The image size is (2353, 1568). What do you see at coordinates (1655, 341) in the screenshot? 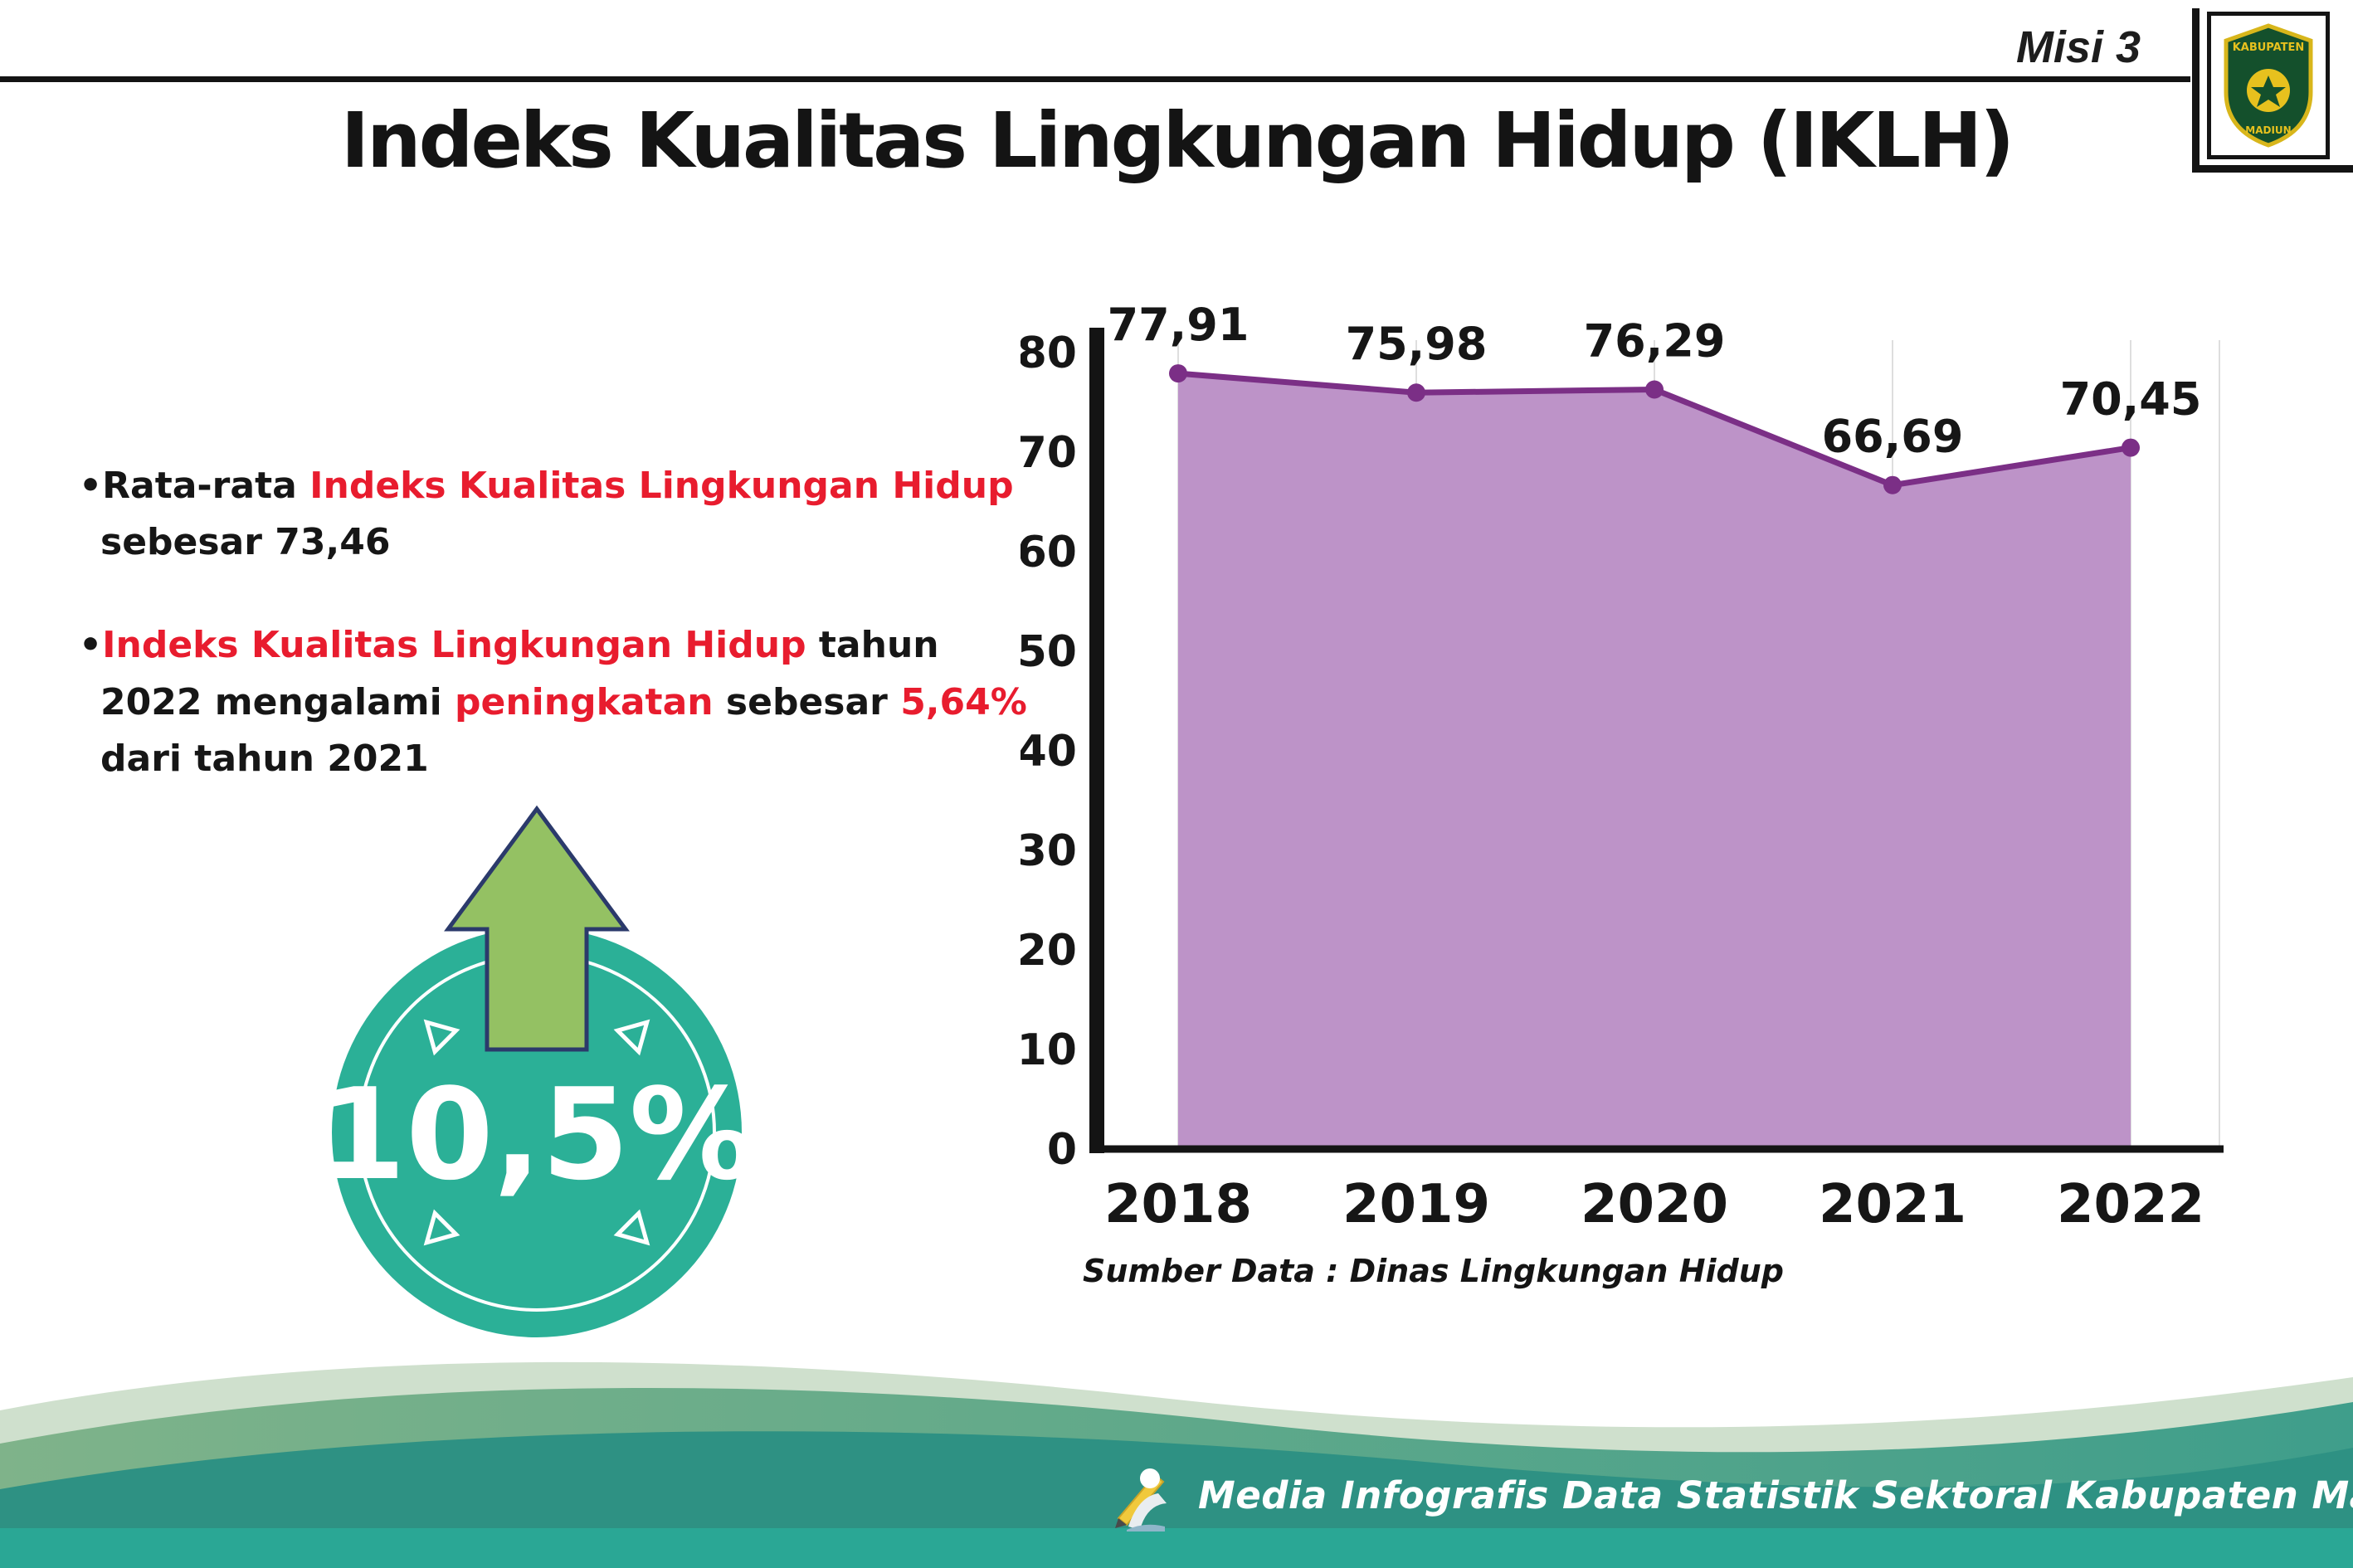
I see `data-label: 76,29` at bounding box center [1655, 341].